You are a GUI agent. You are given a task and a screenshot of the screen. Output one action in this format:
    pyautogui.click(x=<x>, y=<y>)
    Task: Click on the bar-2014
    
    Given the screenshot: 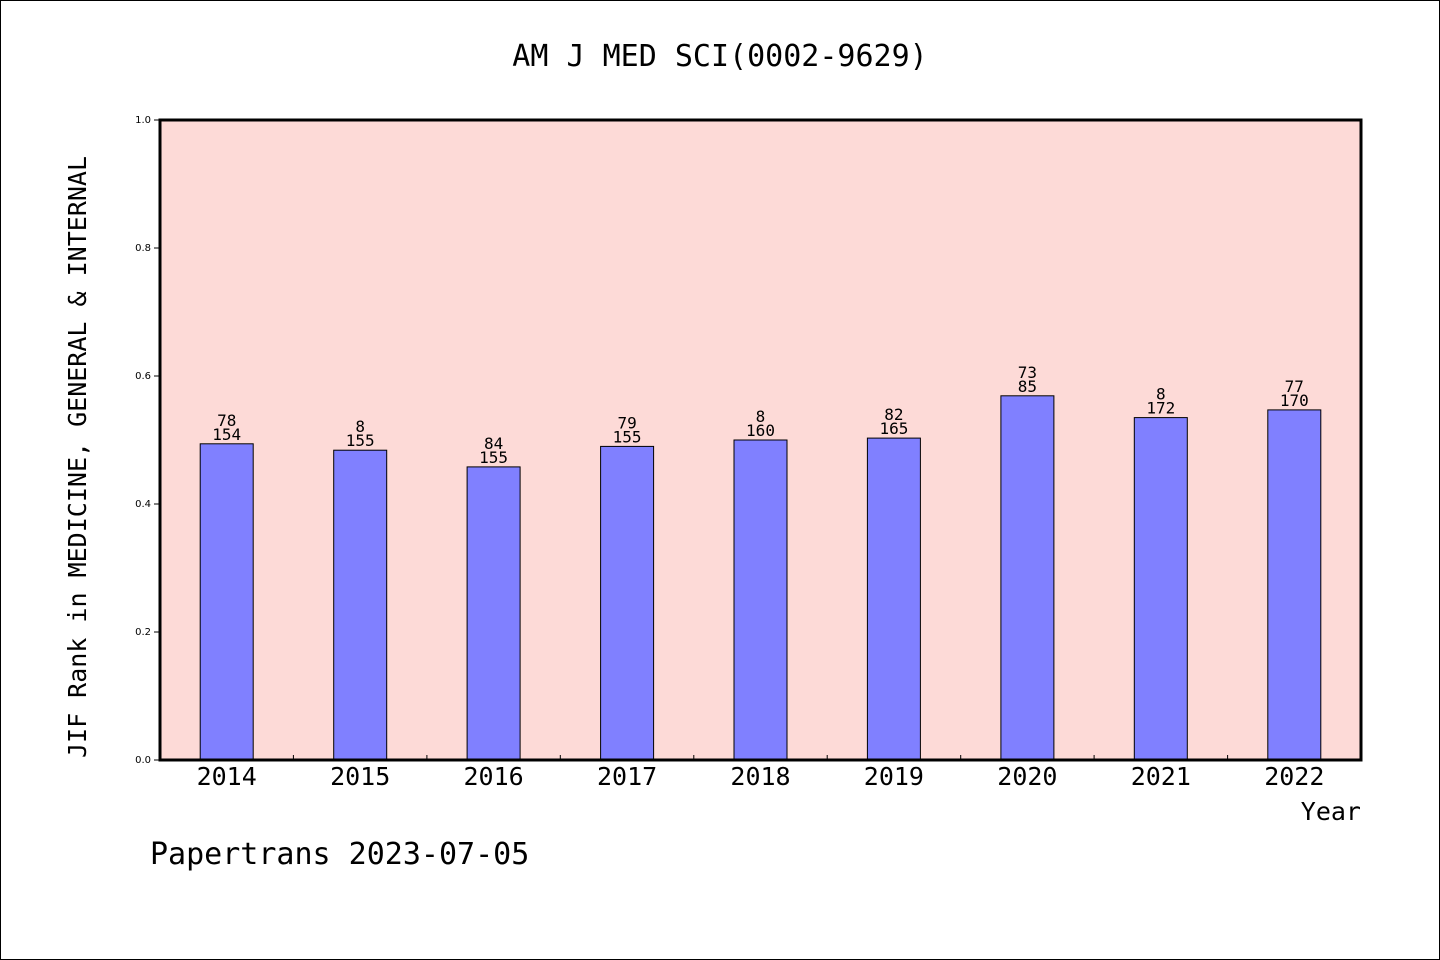 What is the action you would take?
    pyautogui.click(x=226, y=602)
    